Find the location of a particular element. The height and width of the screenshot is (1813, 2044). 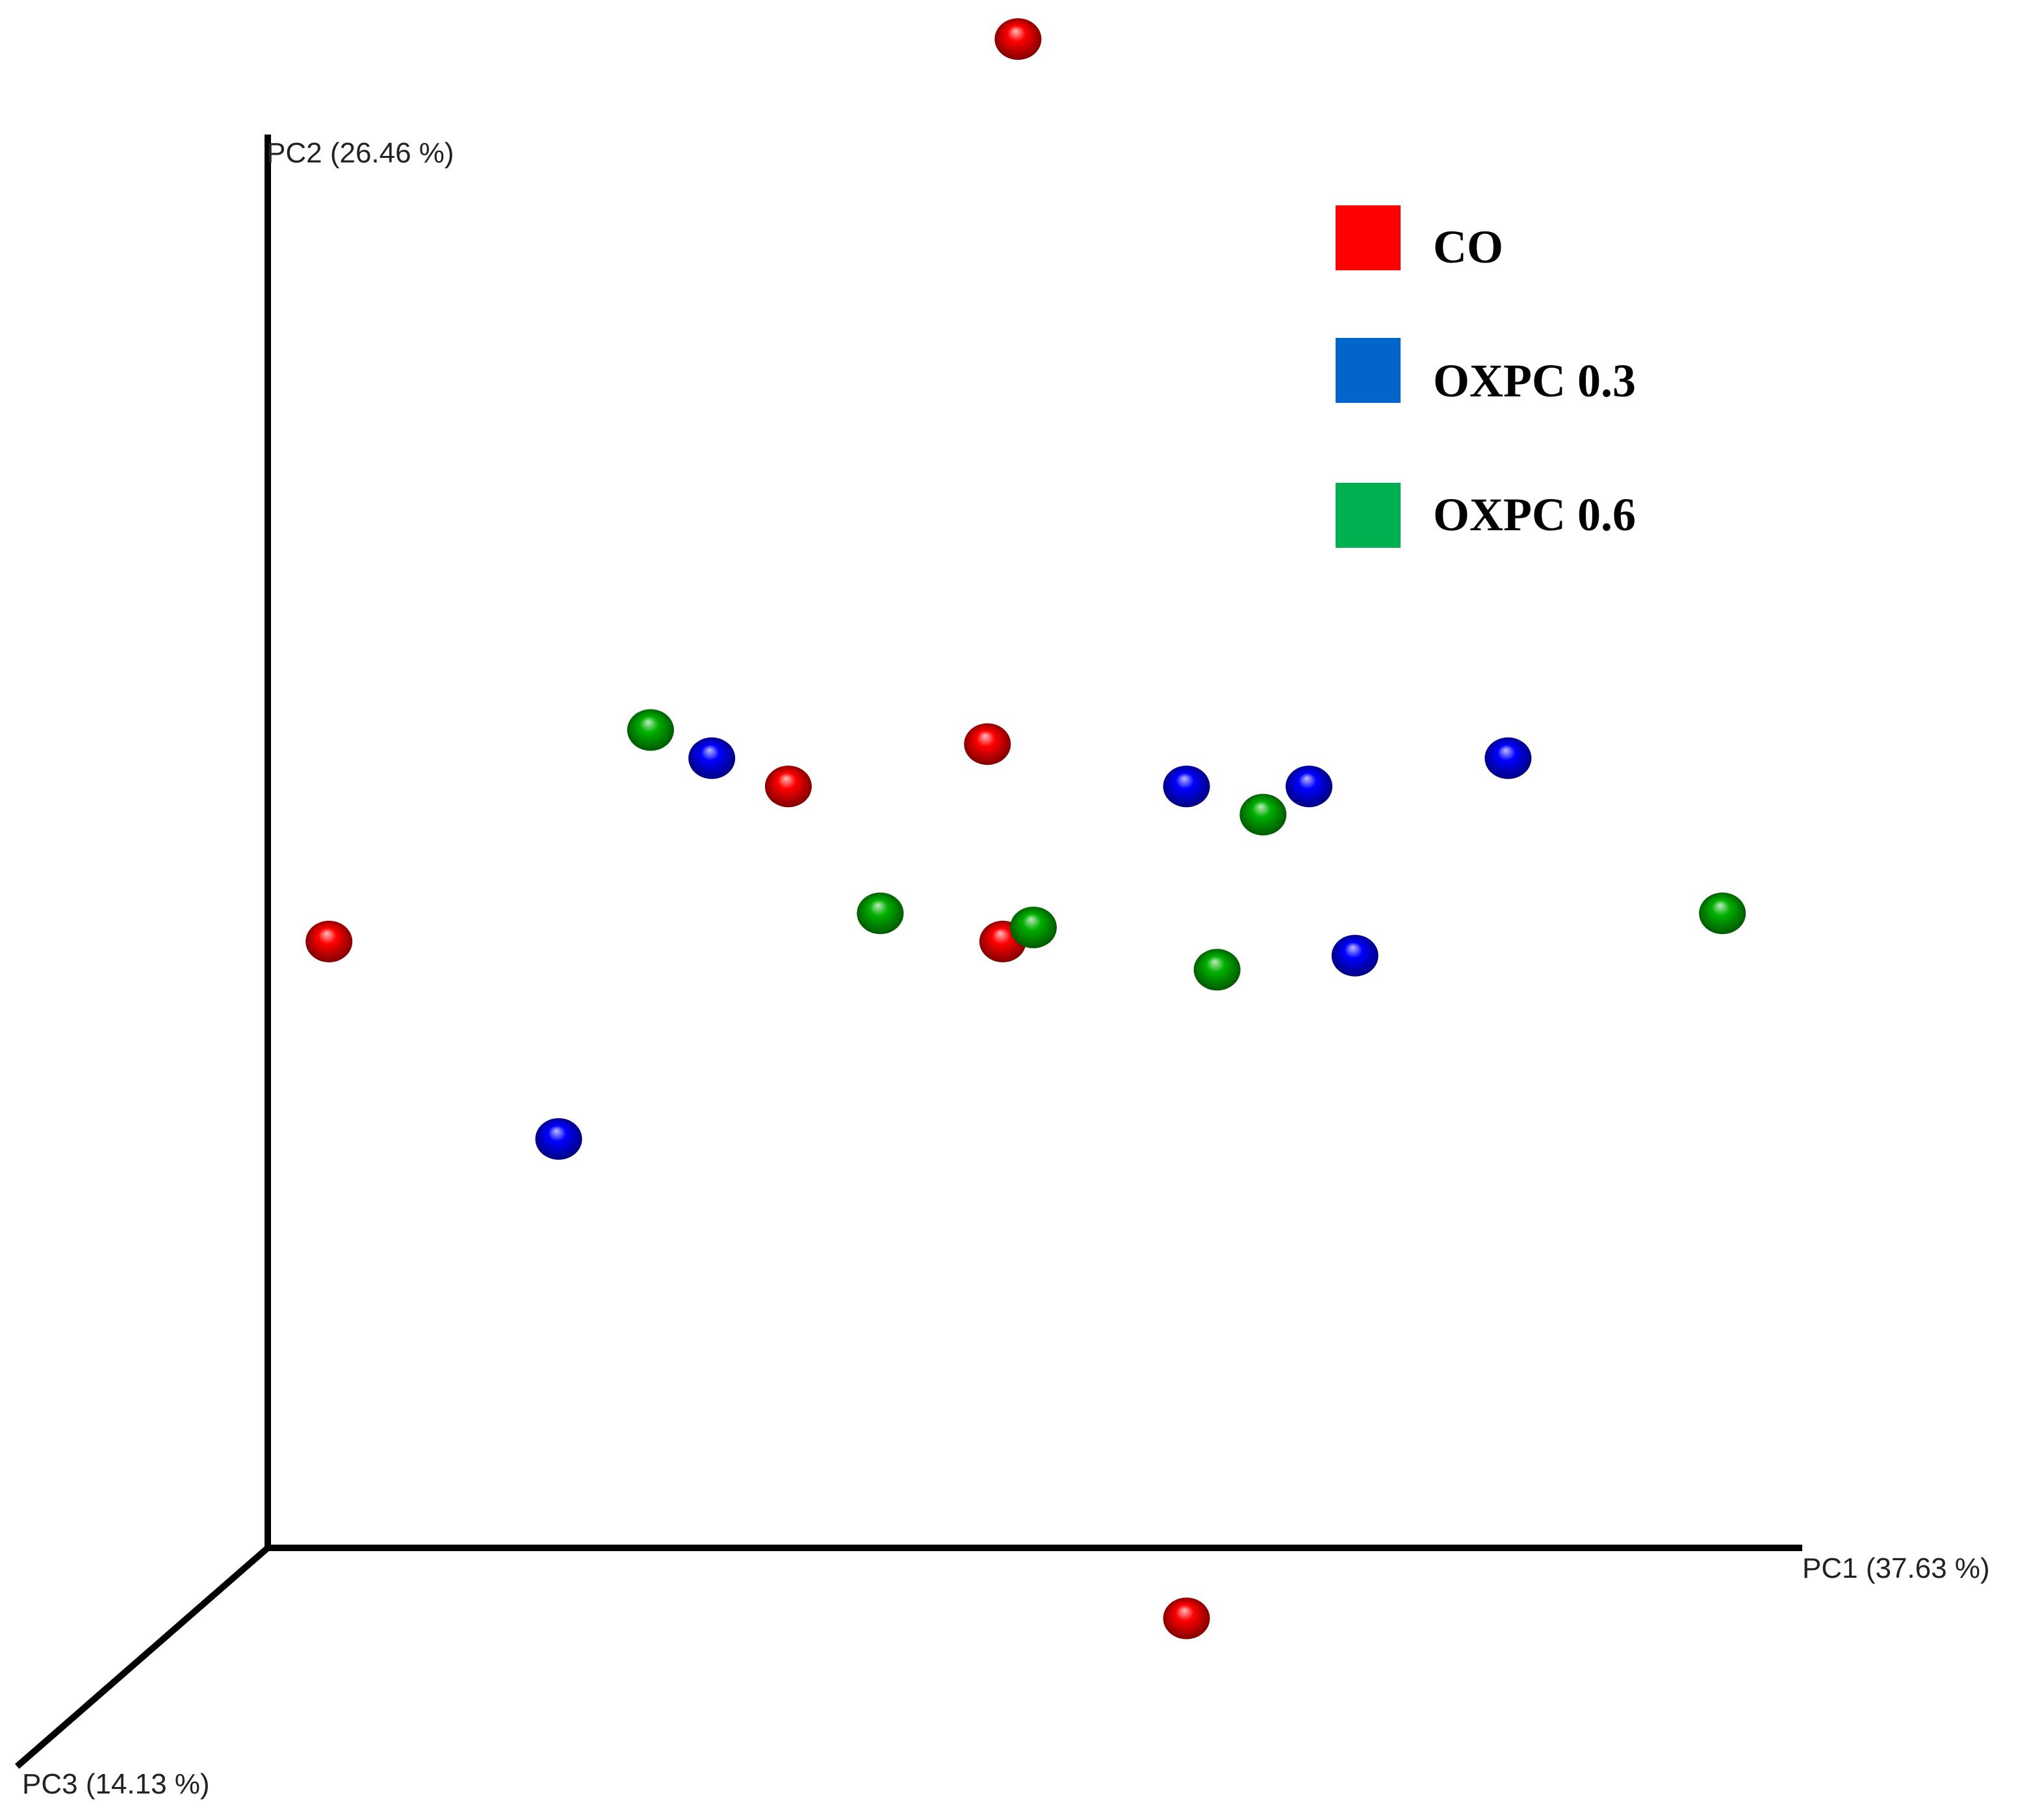

pc3-axis-line is located at coordinates (143, 1656).